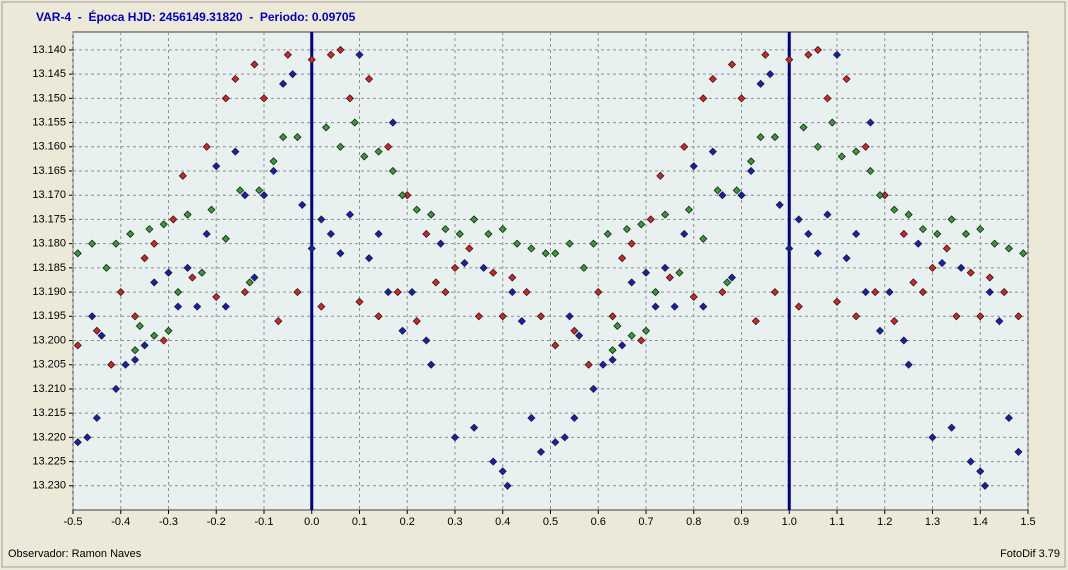 This screenshot has height=570, width=1068. Describe the element at coordinates (407, 522) in the screenshot. I see `x-tick-label: 0.2` at that location.